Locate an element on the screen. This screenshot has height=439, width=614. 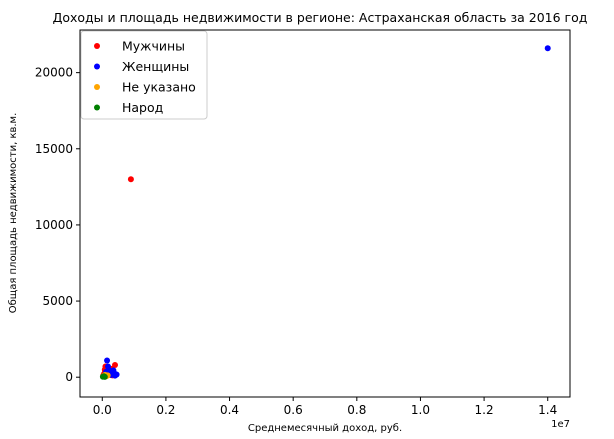
y-tick-label: 5000 is located at coordinates (57, 301).